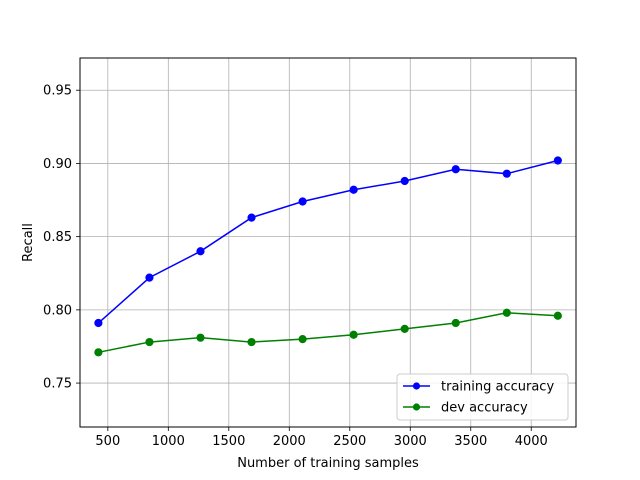  What do you see at coordinates (484, 408) in the screenshot?
I see `legend-label-1: dev accuracy` at bounding box center [484, 408].